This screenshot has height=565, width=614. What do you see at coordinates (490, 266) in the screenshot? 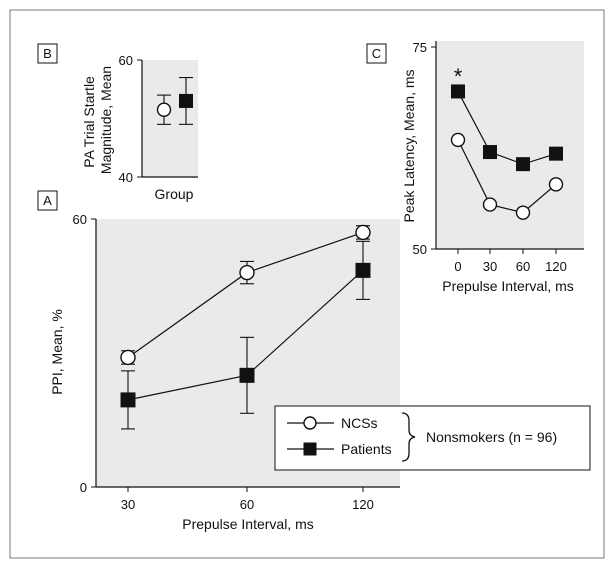
I see `panel-c-xtick-label-30: 30` at bounding box center [490, 266].